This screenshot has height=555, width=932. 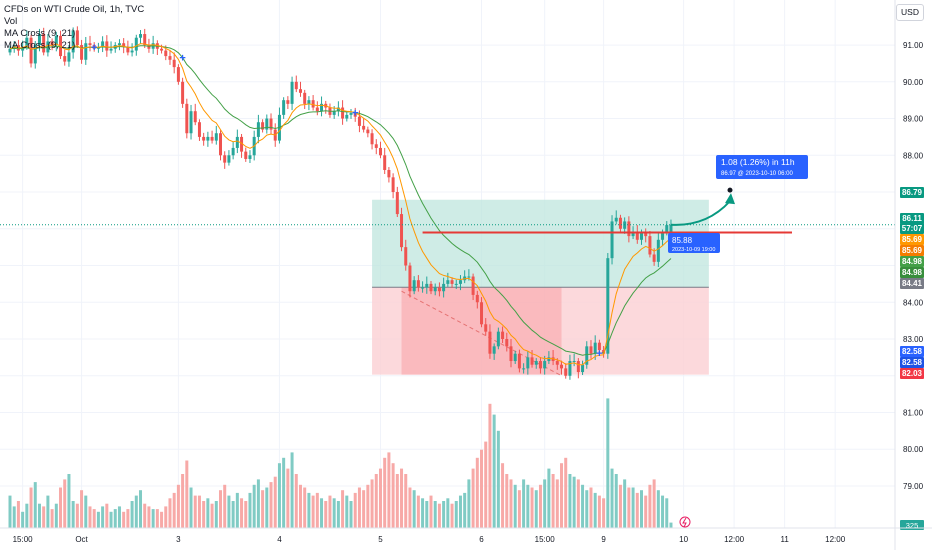 What do you see at coordinates (913, 45) in the screenshot?
I see `price-axis-label: 91.00` at bounding box center [913, 45].